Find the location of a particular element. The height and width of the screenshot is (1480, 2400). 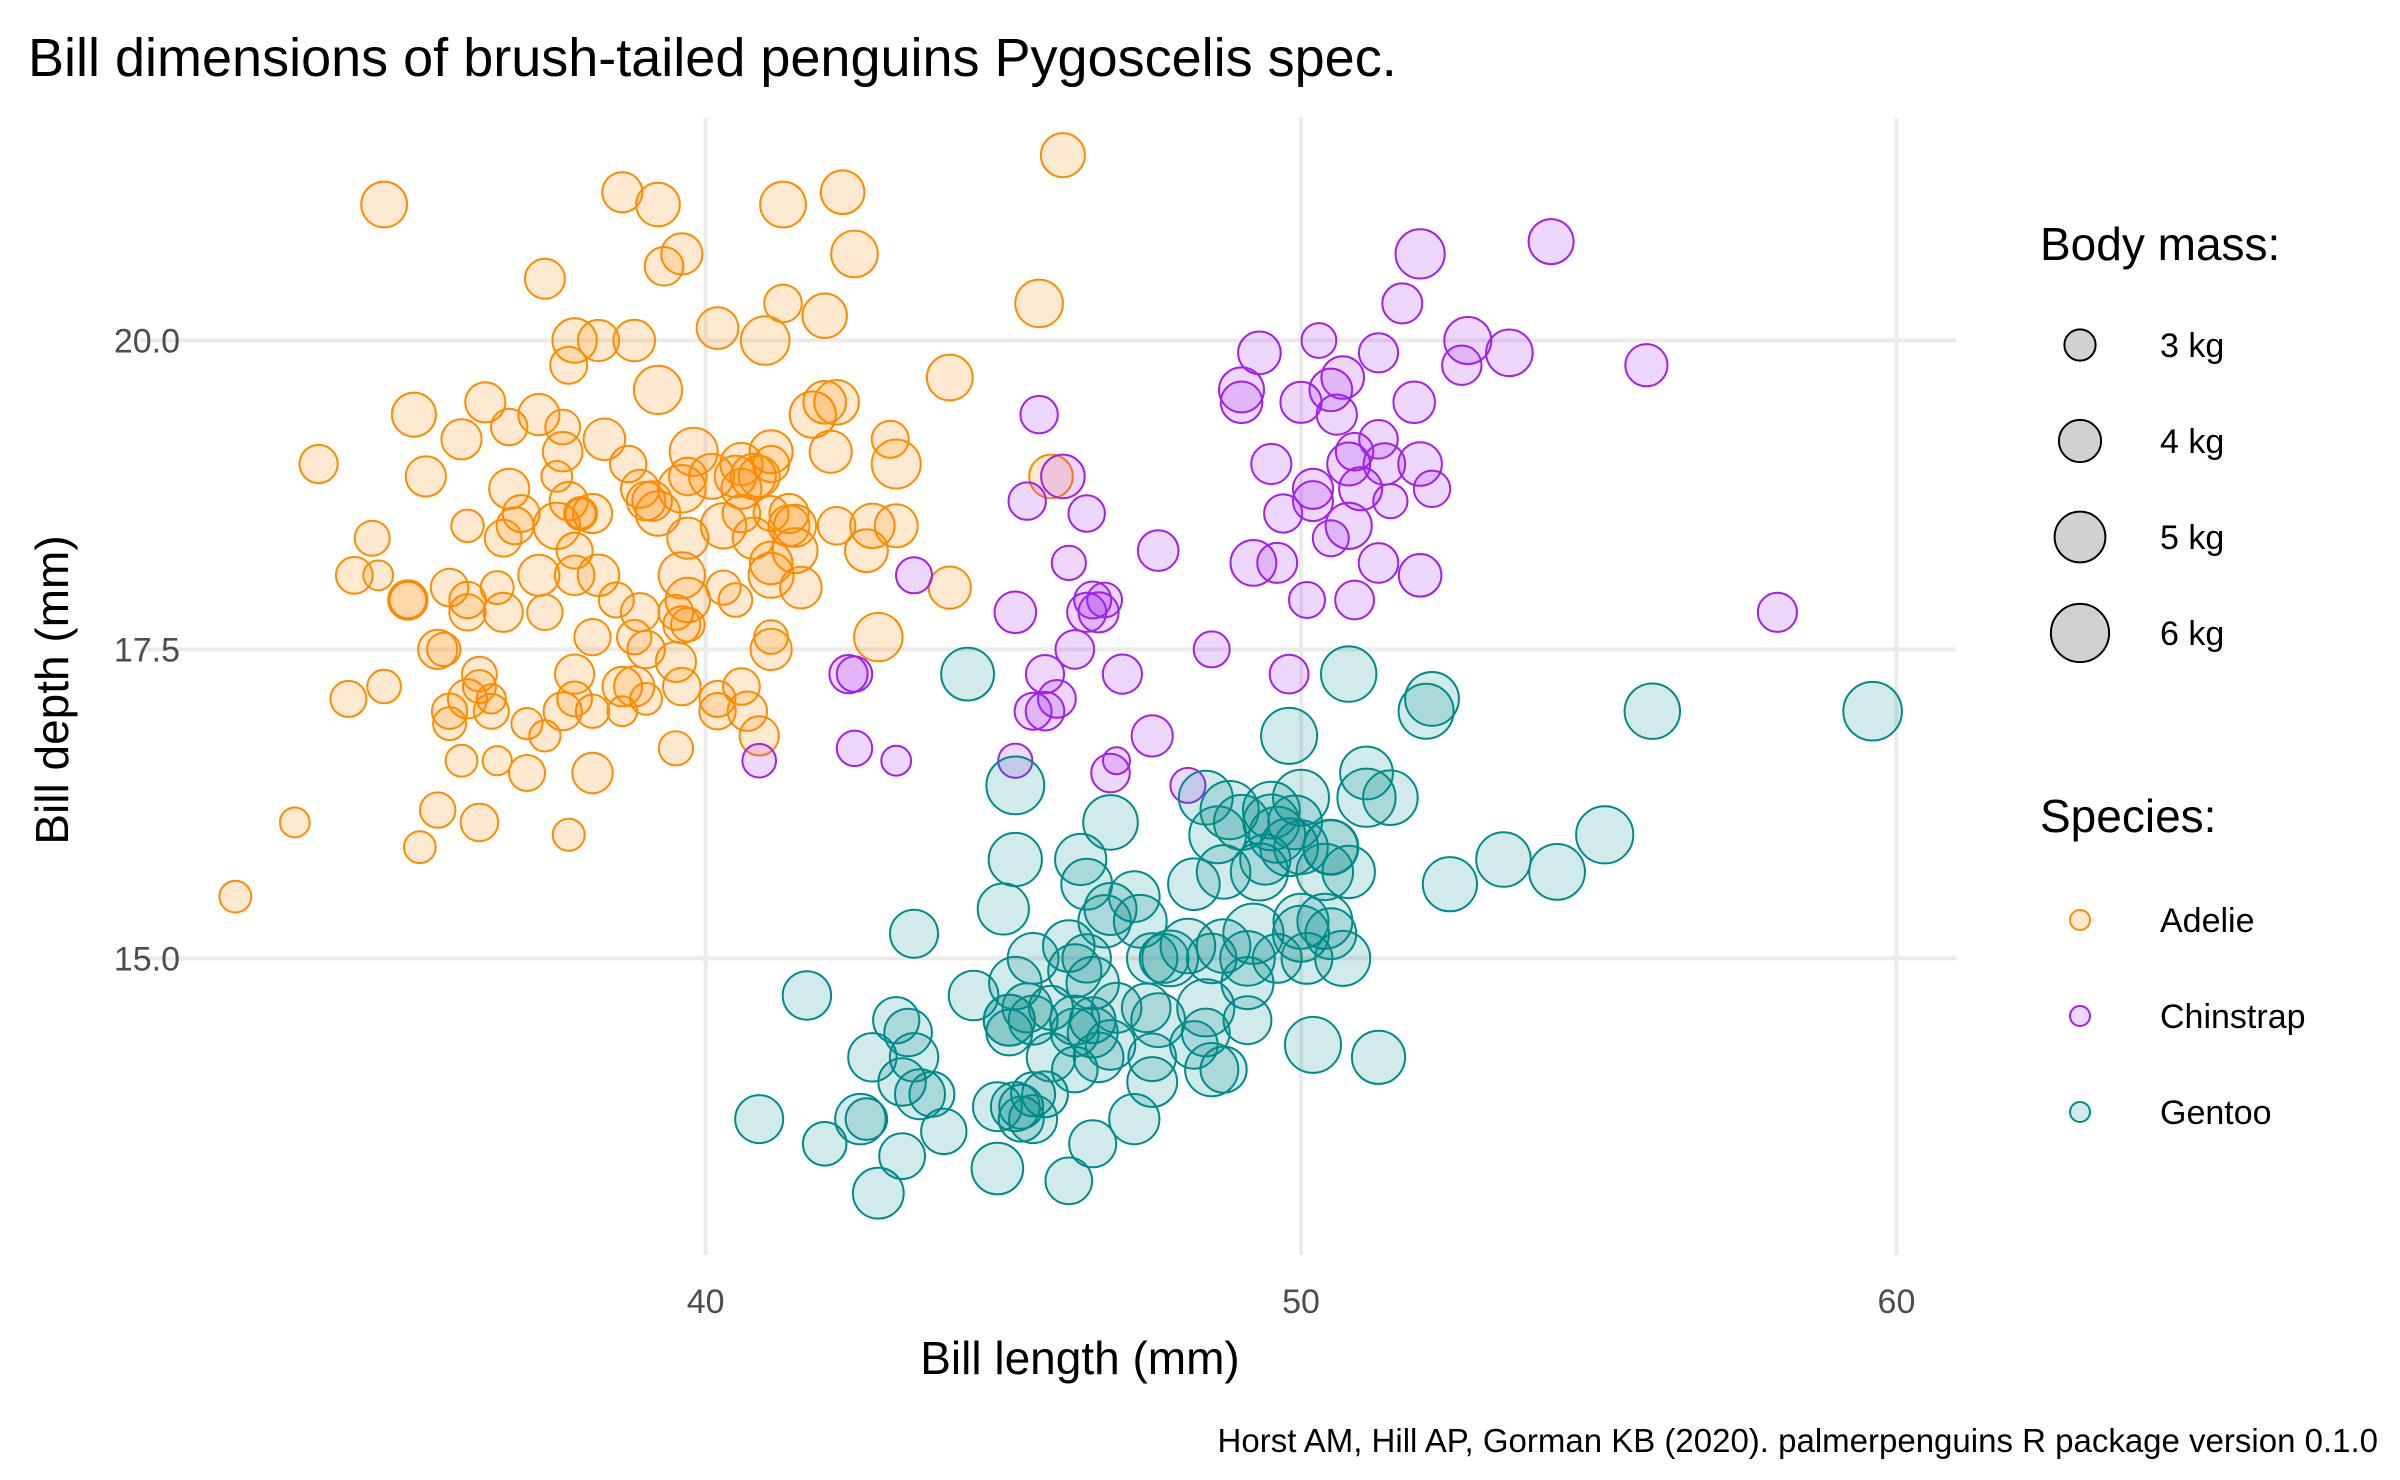

species-legend-label-0: Adelie is located at coordinates (2207, 921).